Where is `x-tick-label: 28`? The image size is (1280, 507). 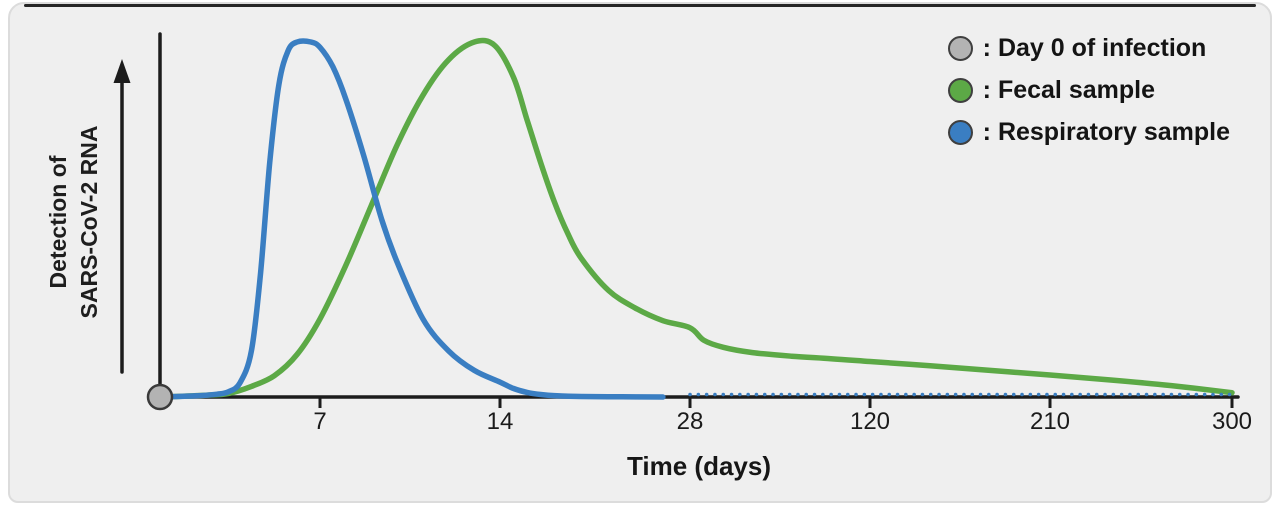
x-tick-label: 28 is located at coordinates (690, 421).